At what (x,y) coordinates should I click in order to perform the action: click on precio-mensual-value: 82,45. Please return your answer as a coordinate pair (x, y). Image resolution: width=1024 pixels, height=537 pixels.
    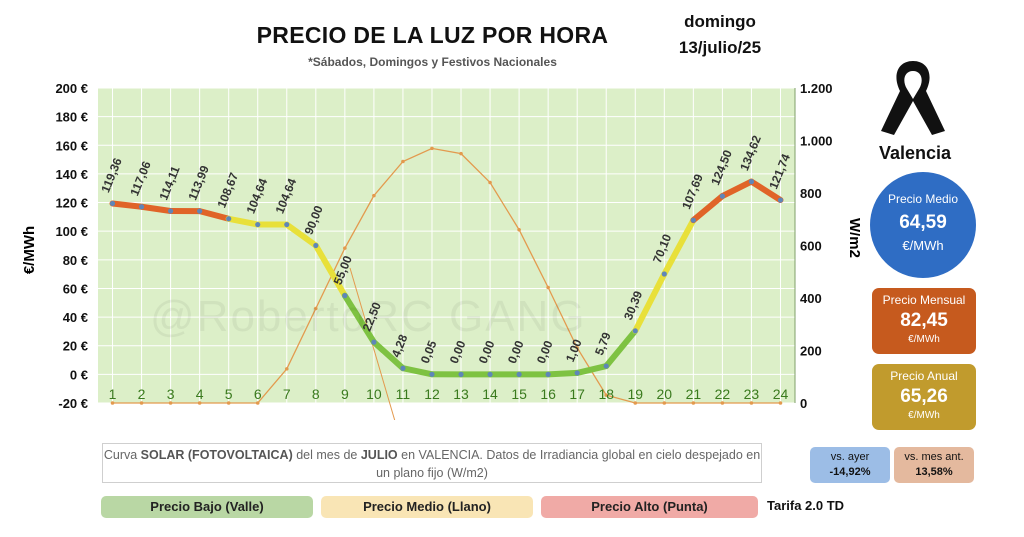
    Looking at the image, I should click on (924, 320).